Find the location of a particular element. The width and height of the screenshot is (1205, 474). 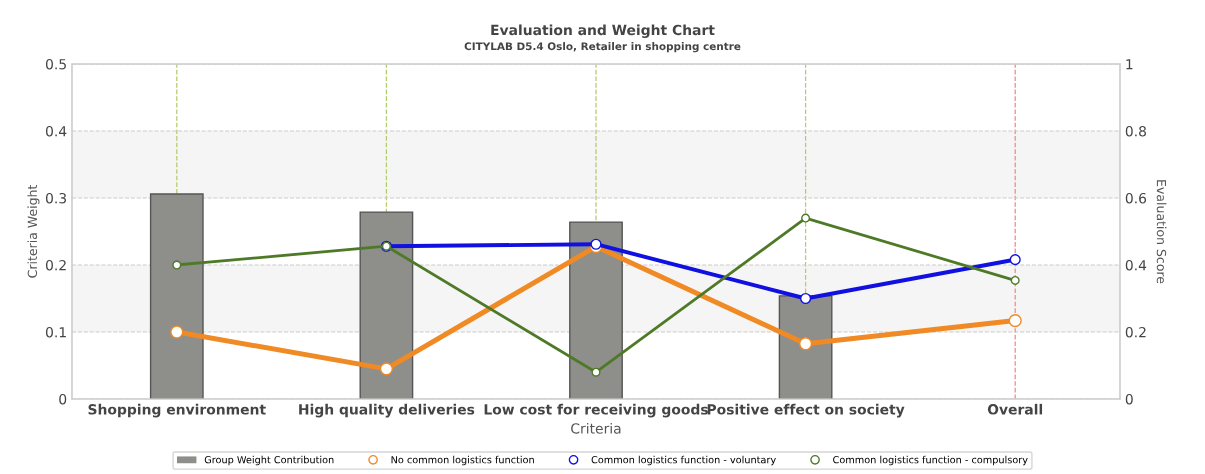

y-tick-label: 0 is located at coordinates (63, 399).